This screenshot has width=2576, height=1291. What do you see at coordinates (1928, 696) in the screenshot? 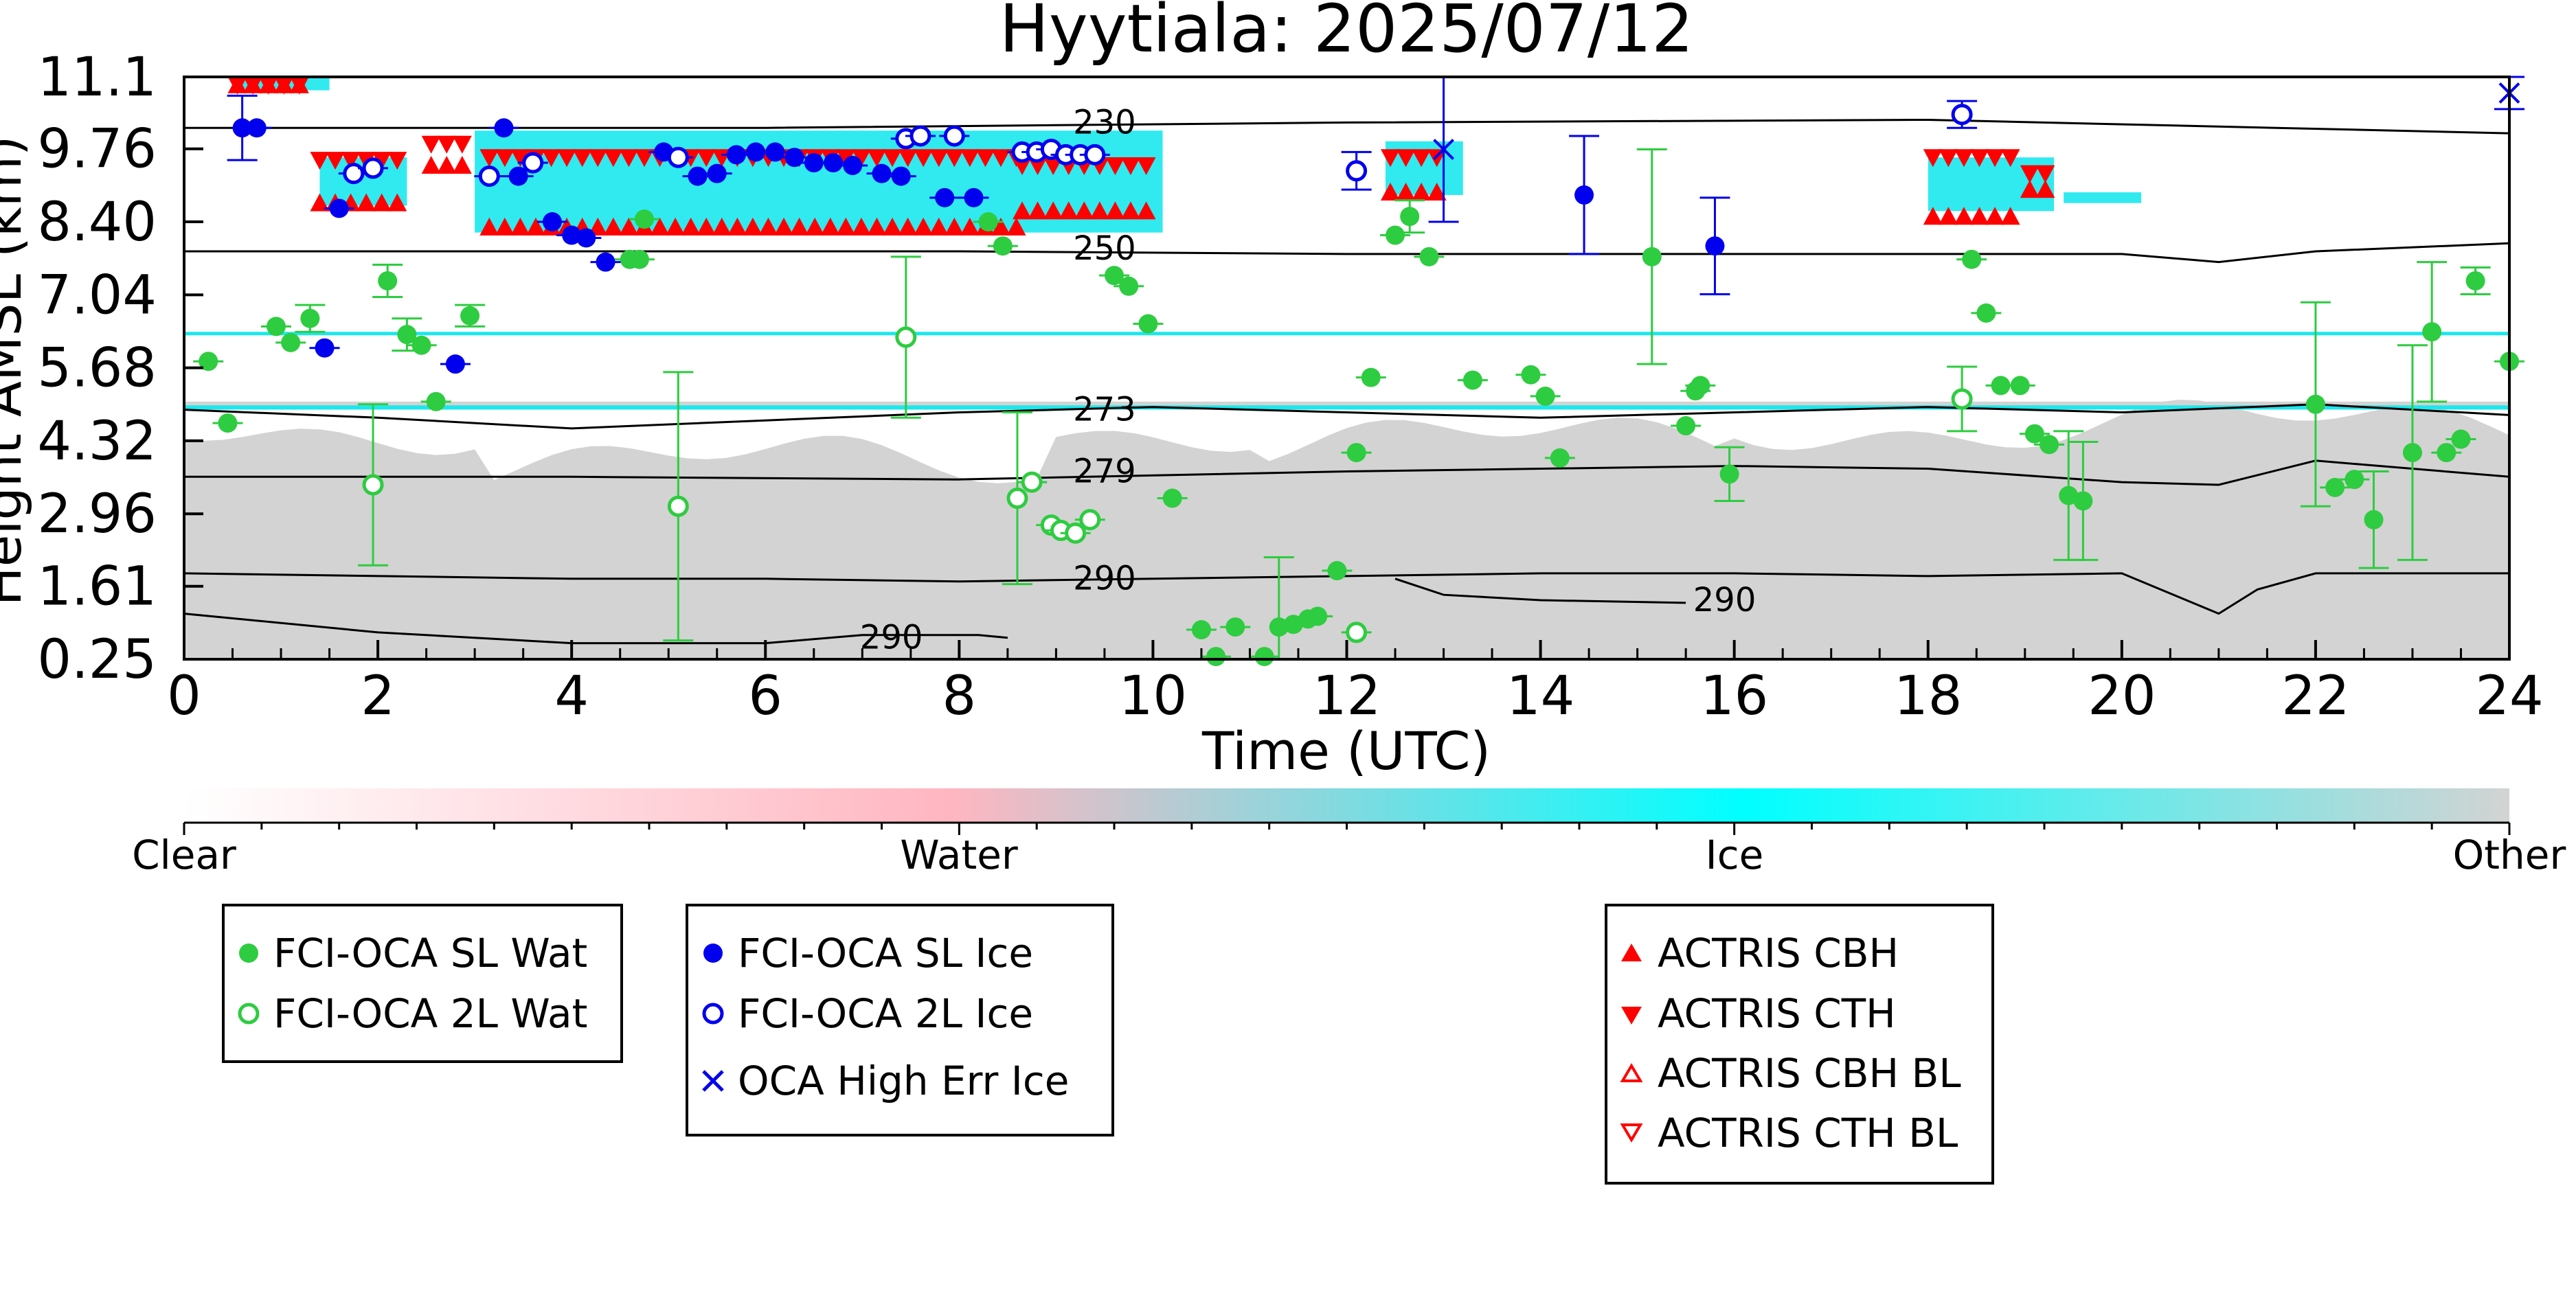
I see `x-tick-label: 18` at bounding box center [1928, 696].